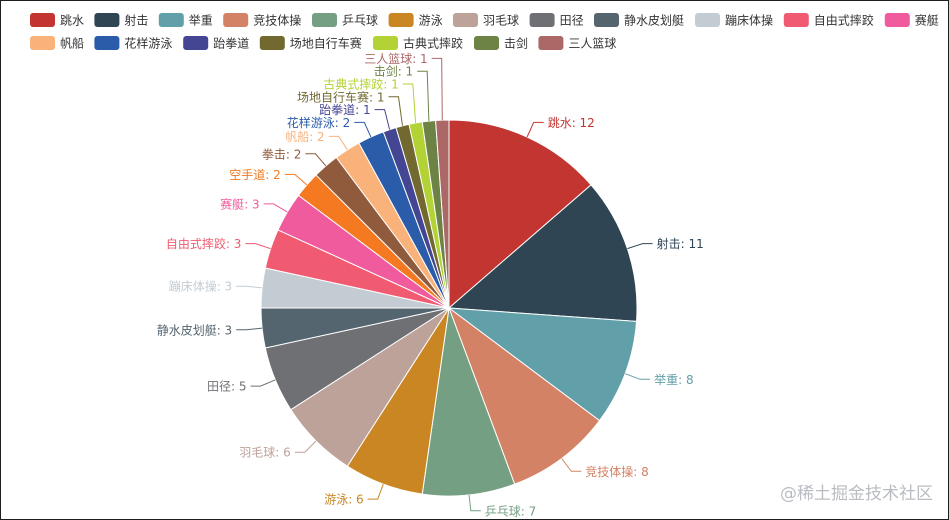 Image resolution: width=949 pixels, height=520 pixels. What do you see at coordinates (136, 20) in the screenshot?
I see `legend-label: 射击` at bounding box center [136, 20].